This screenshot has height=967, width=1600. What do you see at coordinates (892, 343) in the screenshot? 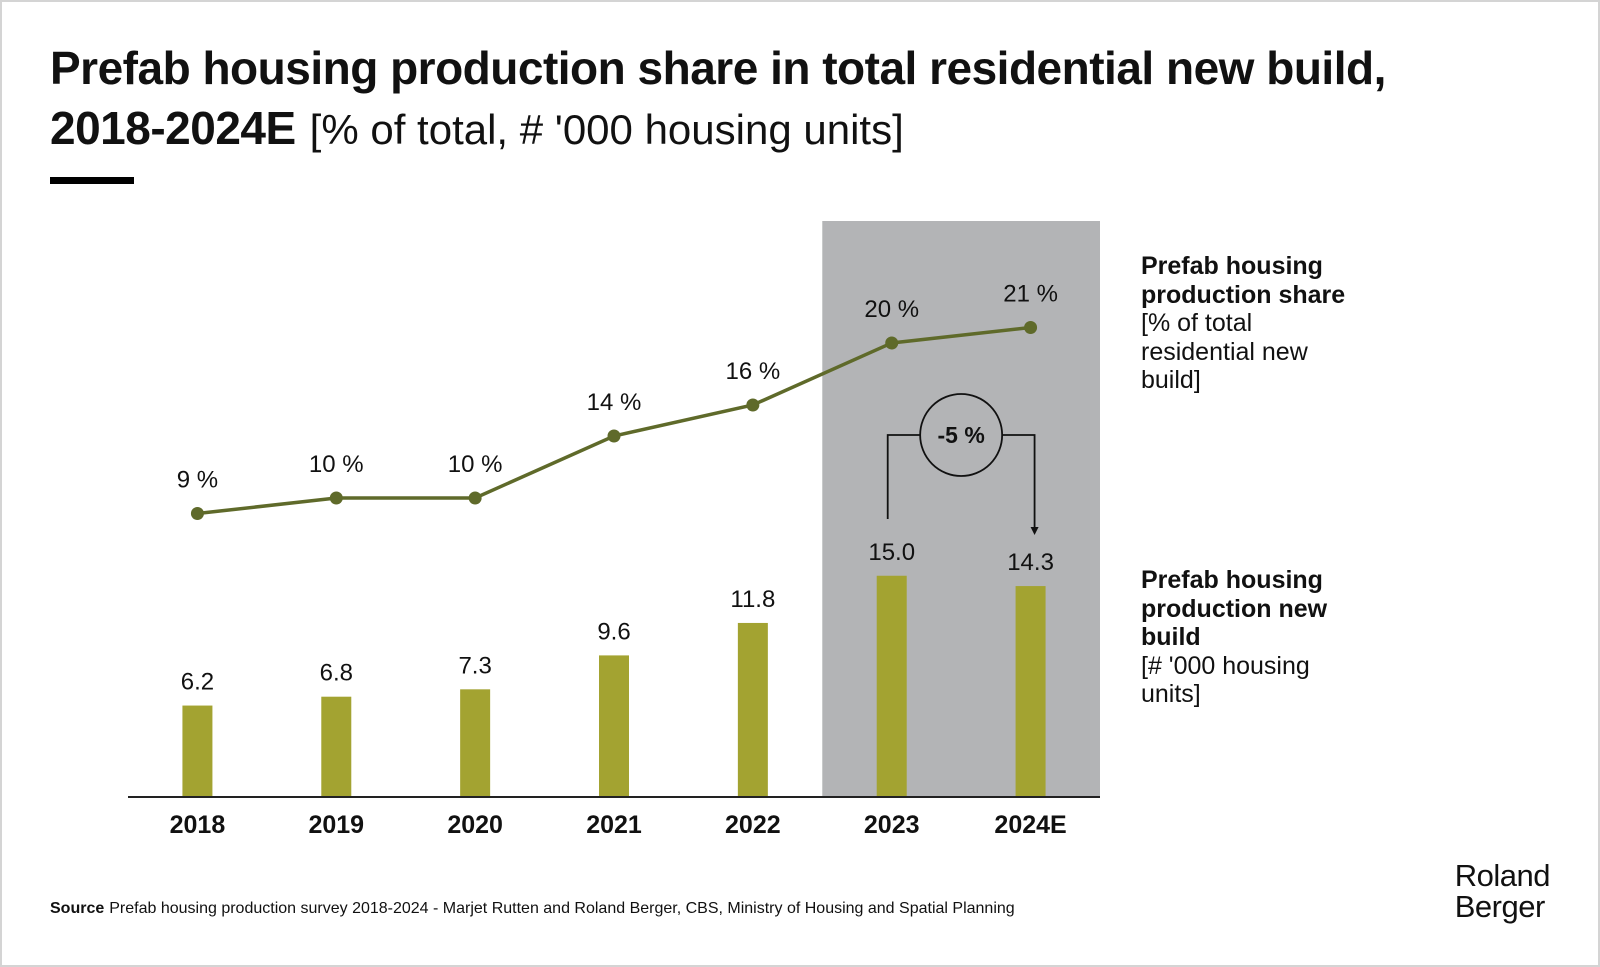
I see `share-point-2023` at bounding box center [892, 343].